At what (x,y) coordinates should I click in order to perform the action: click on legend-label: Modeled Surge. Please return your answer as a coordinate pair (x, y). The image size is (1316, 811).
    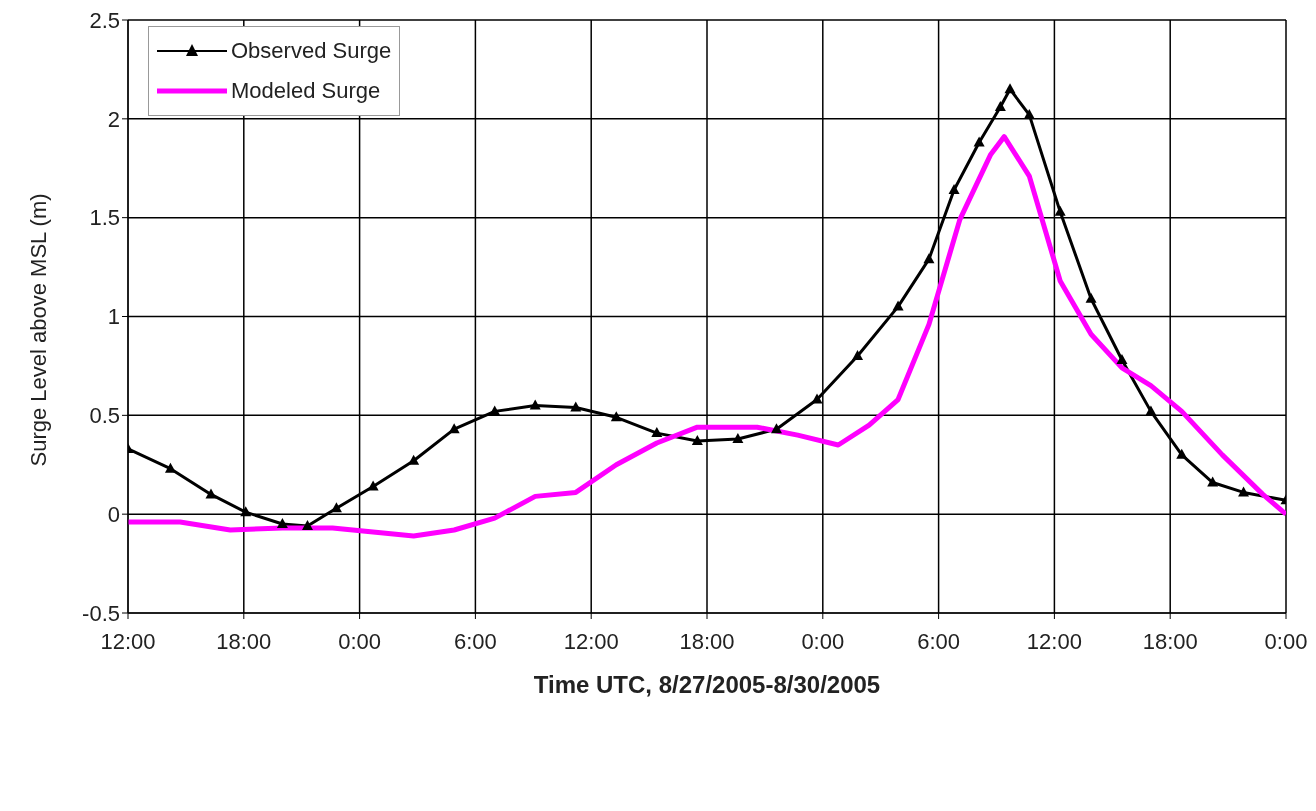
    Looking at the image, I should click on (306, 91).